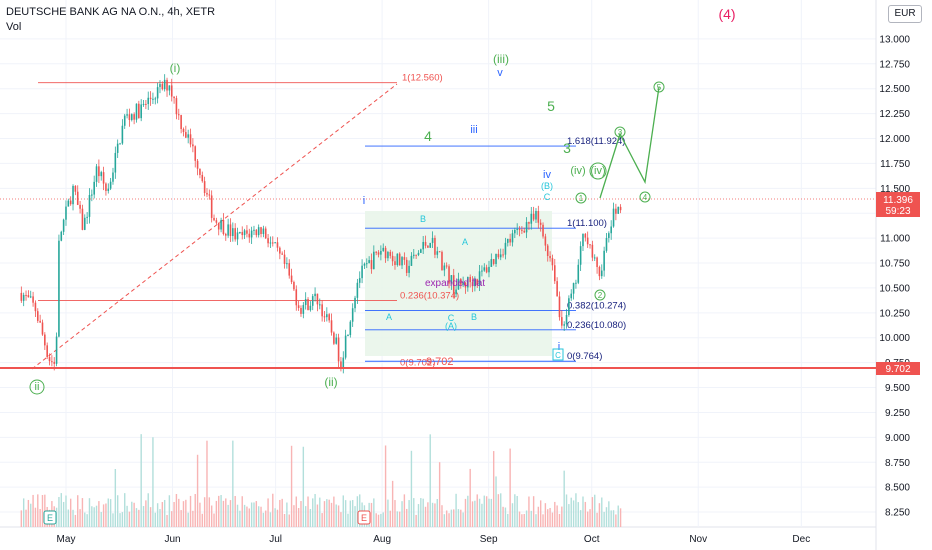  What do you see at coordinates (645, 197) in the screenshot?
I see `count-4-ring` at bounding box center [645, 197].